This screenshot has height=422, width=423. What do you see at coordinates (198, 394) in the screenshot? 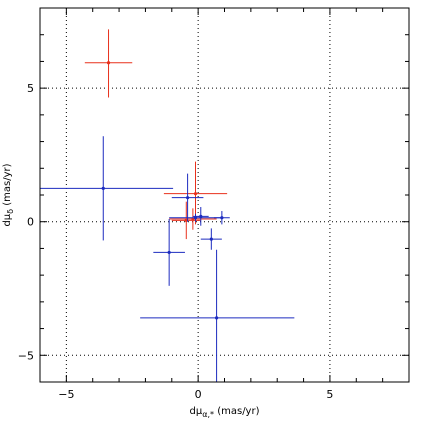
I see `x-tick-label: 0` at bounding box center [198, 394].